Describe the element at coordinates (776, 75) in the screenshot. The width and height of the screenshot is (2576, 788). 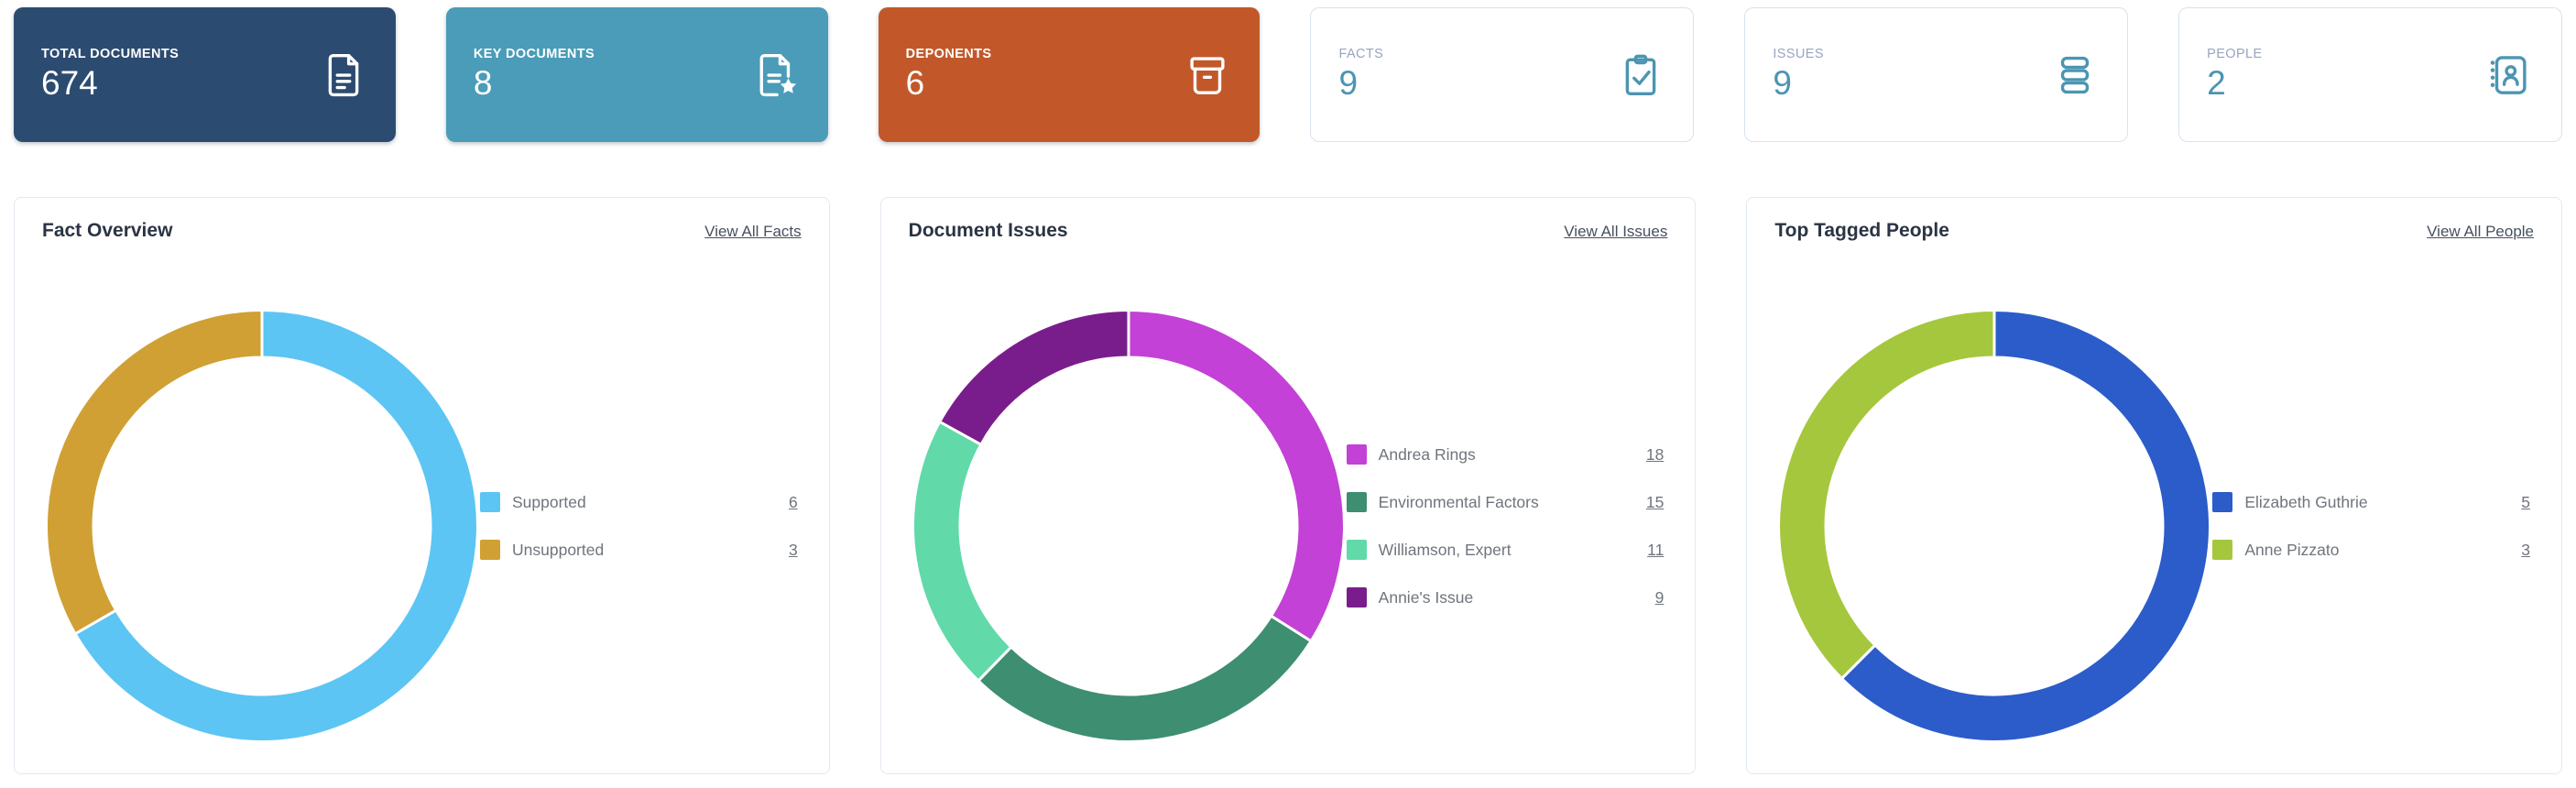
I see `document-star-icon` at that location.